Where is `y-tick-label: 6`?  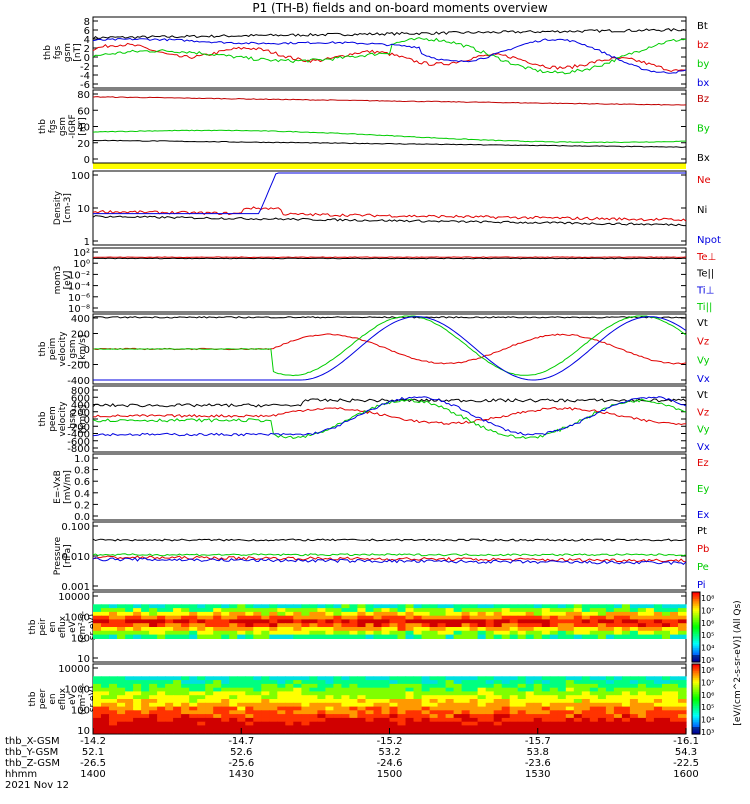 y-tick-label: 6 is located at coordinates (87, 31).